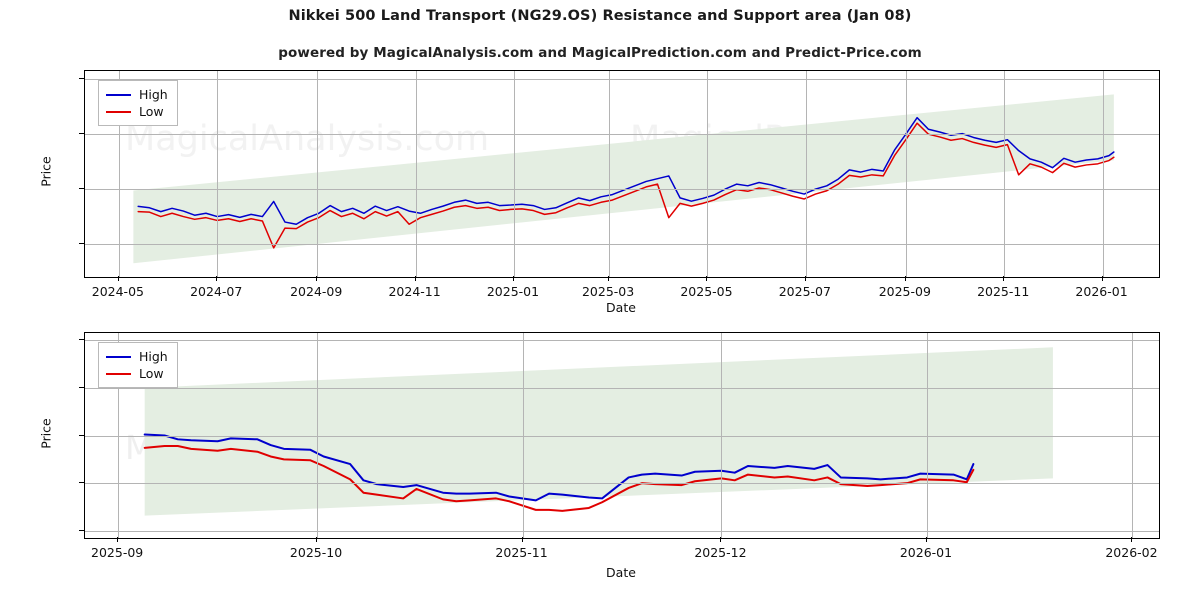 The height and width of the screenshot is (600, 1200). What do you see at coordinates (608, 291) in the screenshot?
I see `x-axis-tick-label: 2025-03` at bounding box center [608, 291].